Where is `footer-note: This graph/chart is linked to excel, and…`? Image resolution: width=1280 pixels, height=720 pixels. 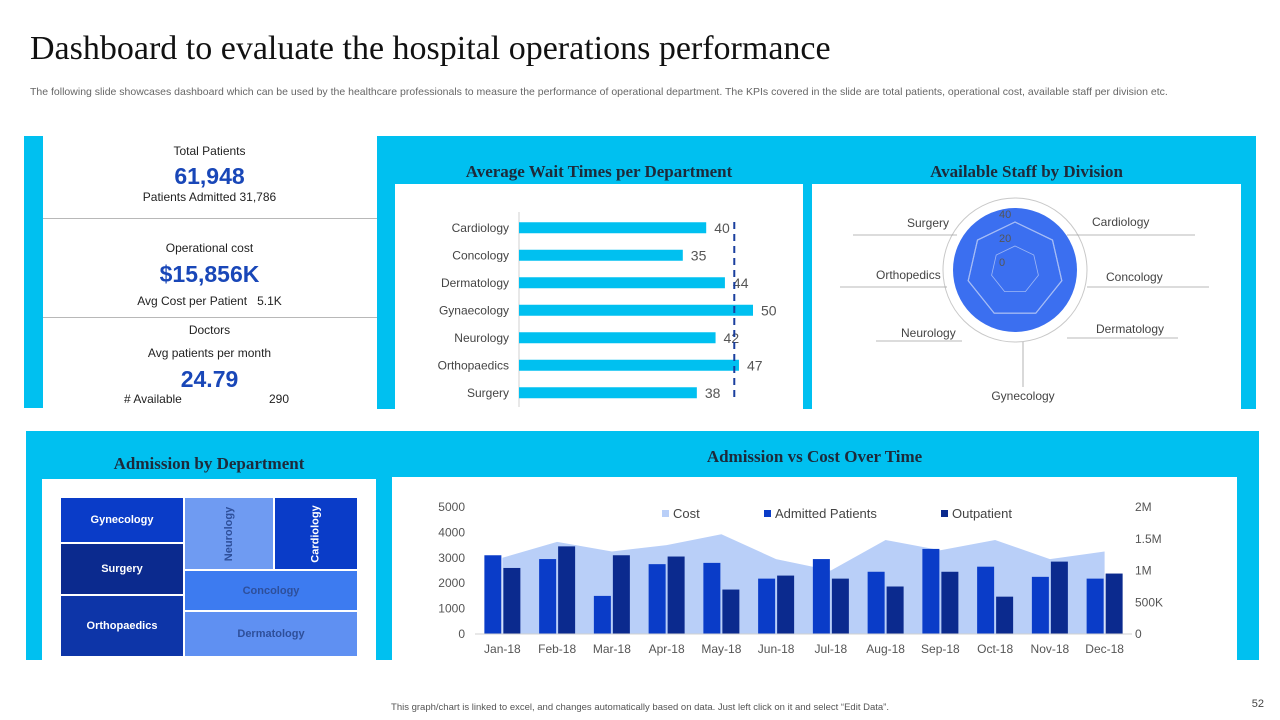 footer-note: This graph/chart is linked to excel, and… is located at coordinates (640, 707).